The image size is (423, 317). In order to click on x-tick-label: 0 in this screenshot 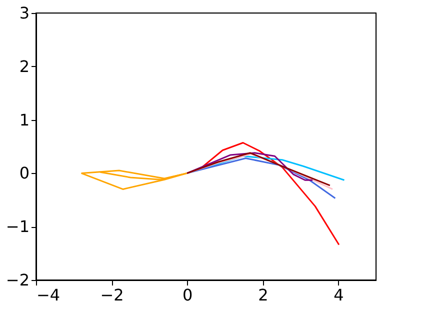, I will do `click(187, 295)`.